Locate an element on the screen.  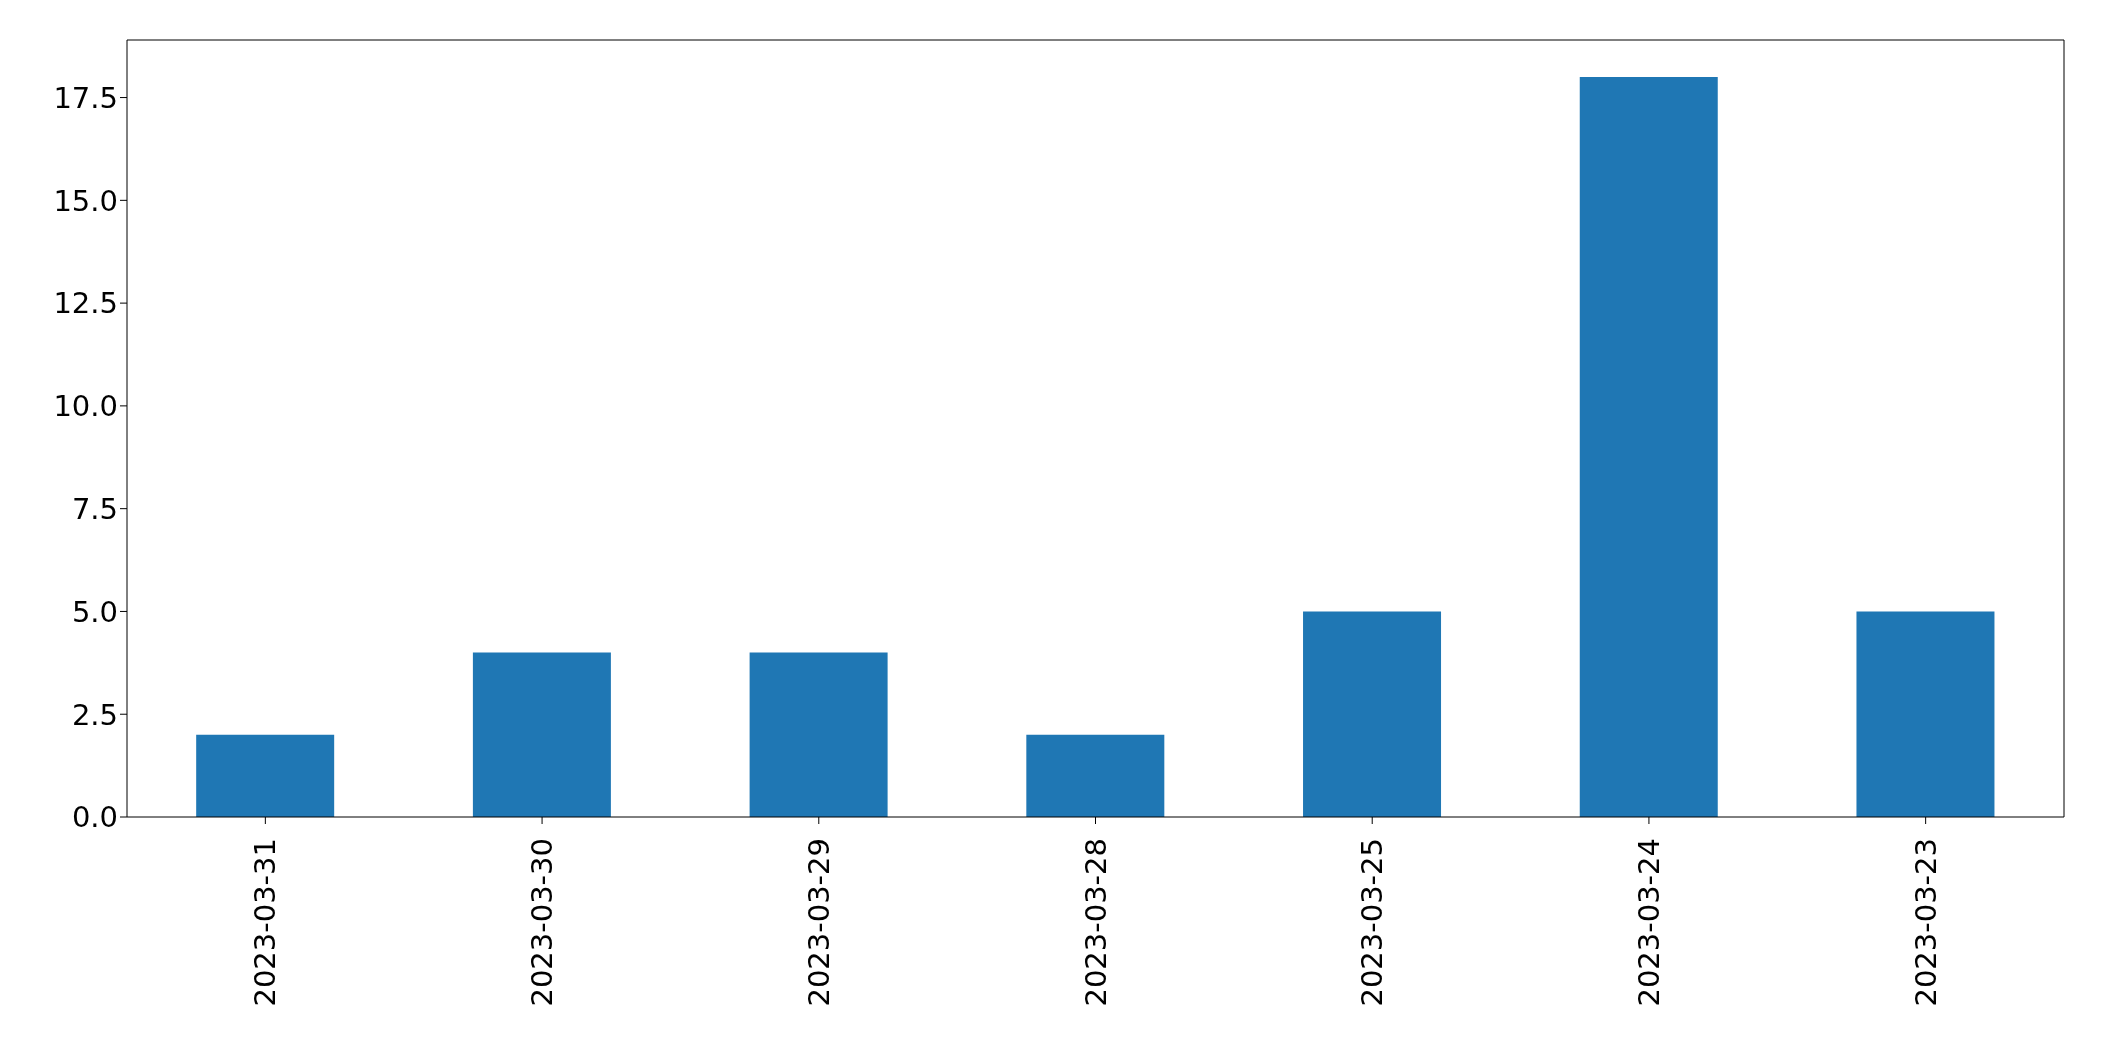
x-tick-label: 2023-03-30 is located at coordinates (542, 922).